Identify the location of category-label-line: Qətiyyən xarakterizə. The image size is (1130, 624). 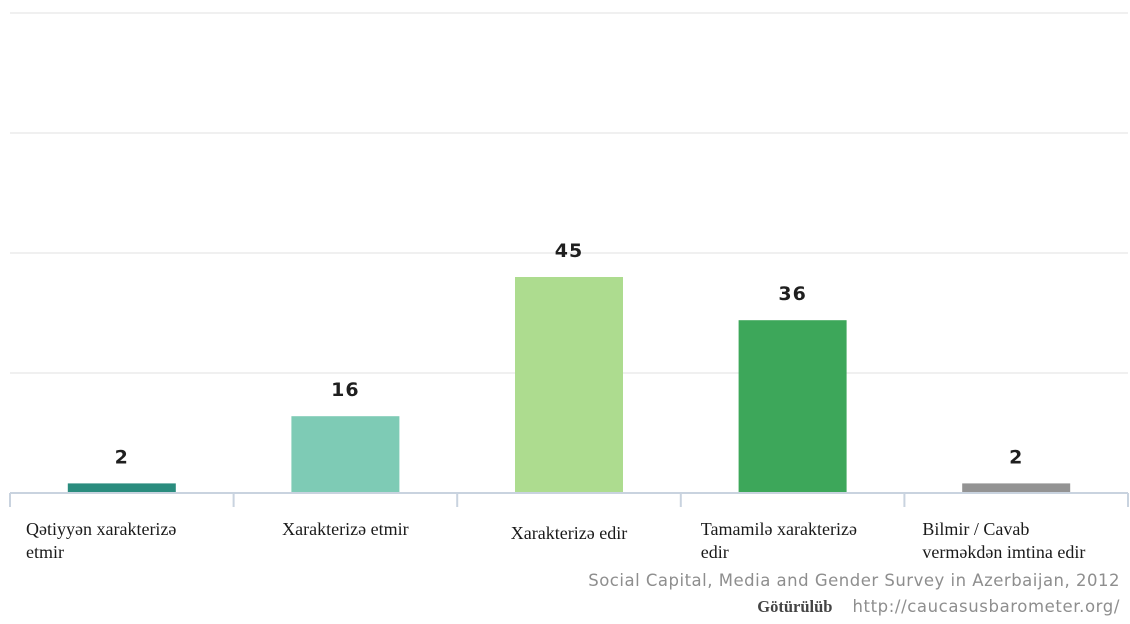
(101, 529).